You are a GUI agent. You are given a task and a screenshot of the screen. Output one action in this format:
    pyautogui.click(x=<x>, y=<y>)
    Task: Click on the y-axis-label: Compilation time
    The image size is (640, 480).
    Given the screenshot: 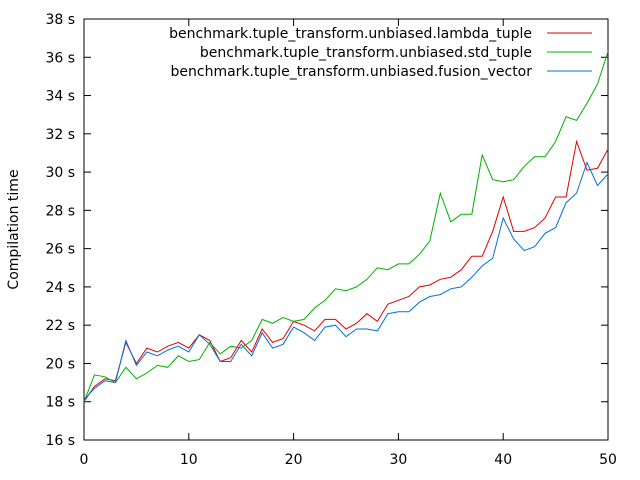 What is the action you would take?
    pyautogui.click(x=14, y=229)
    